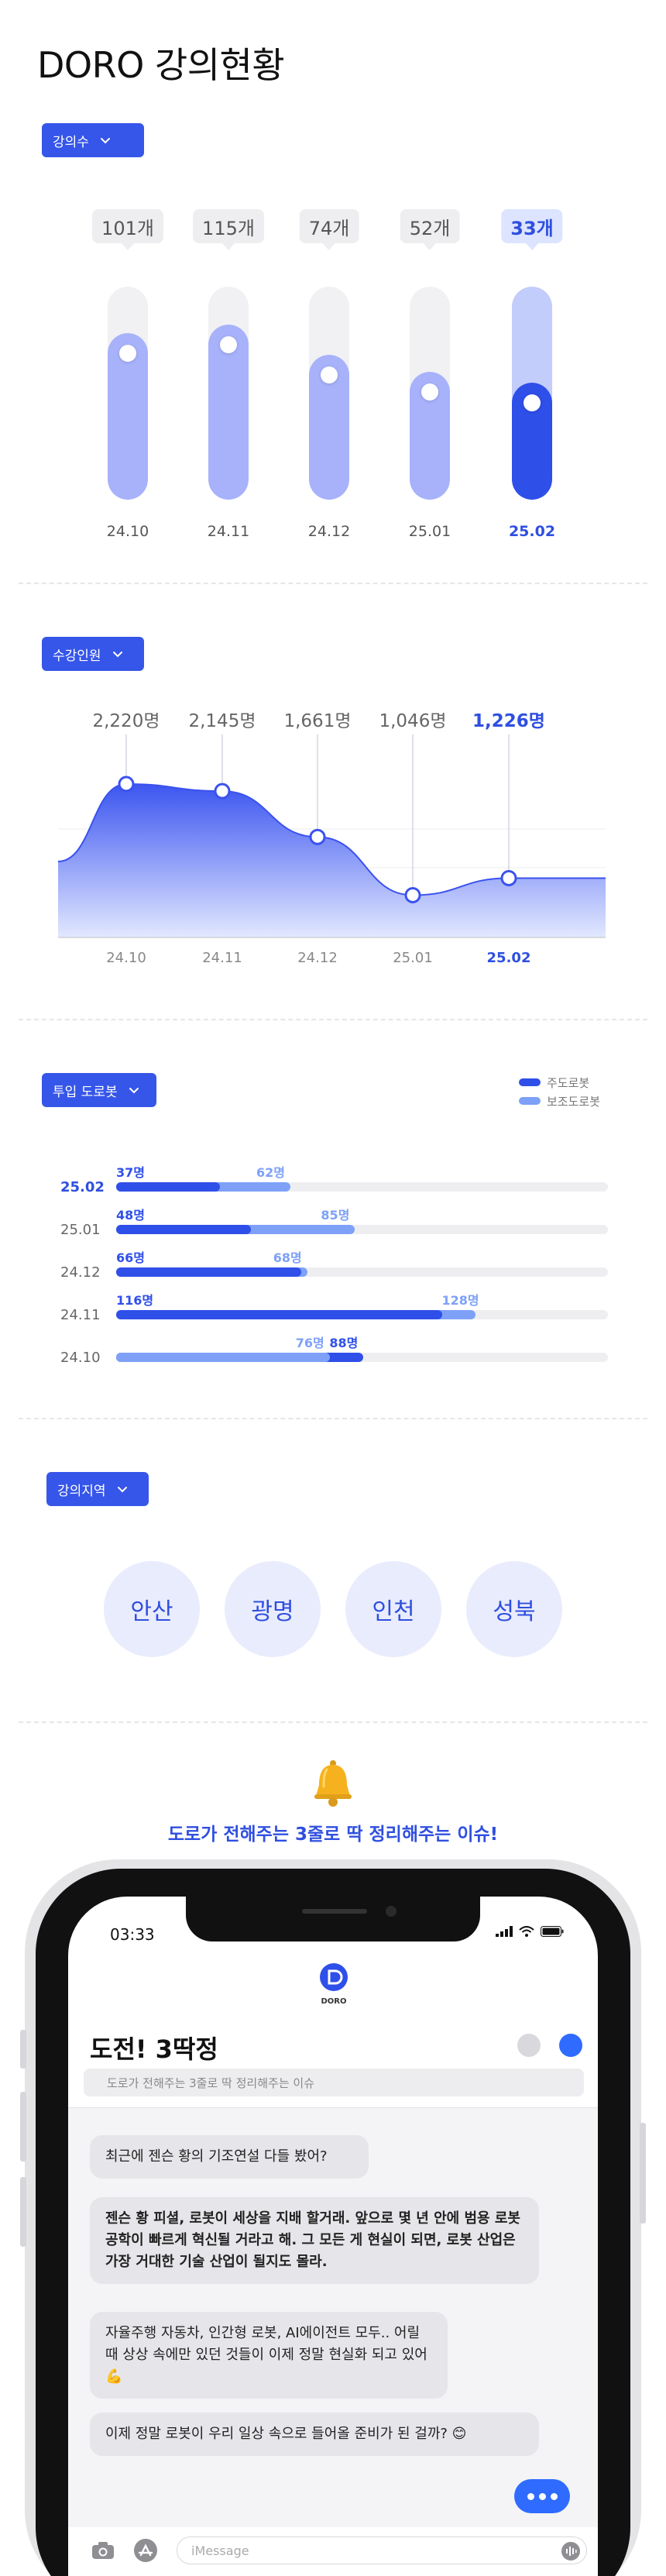  I want to click on x-tick-label: 25.02, so click(509, 958).